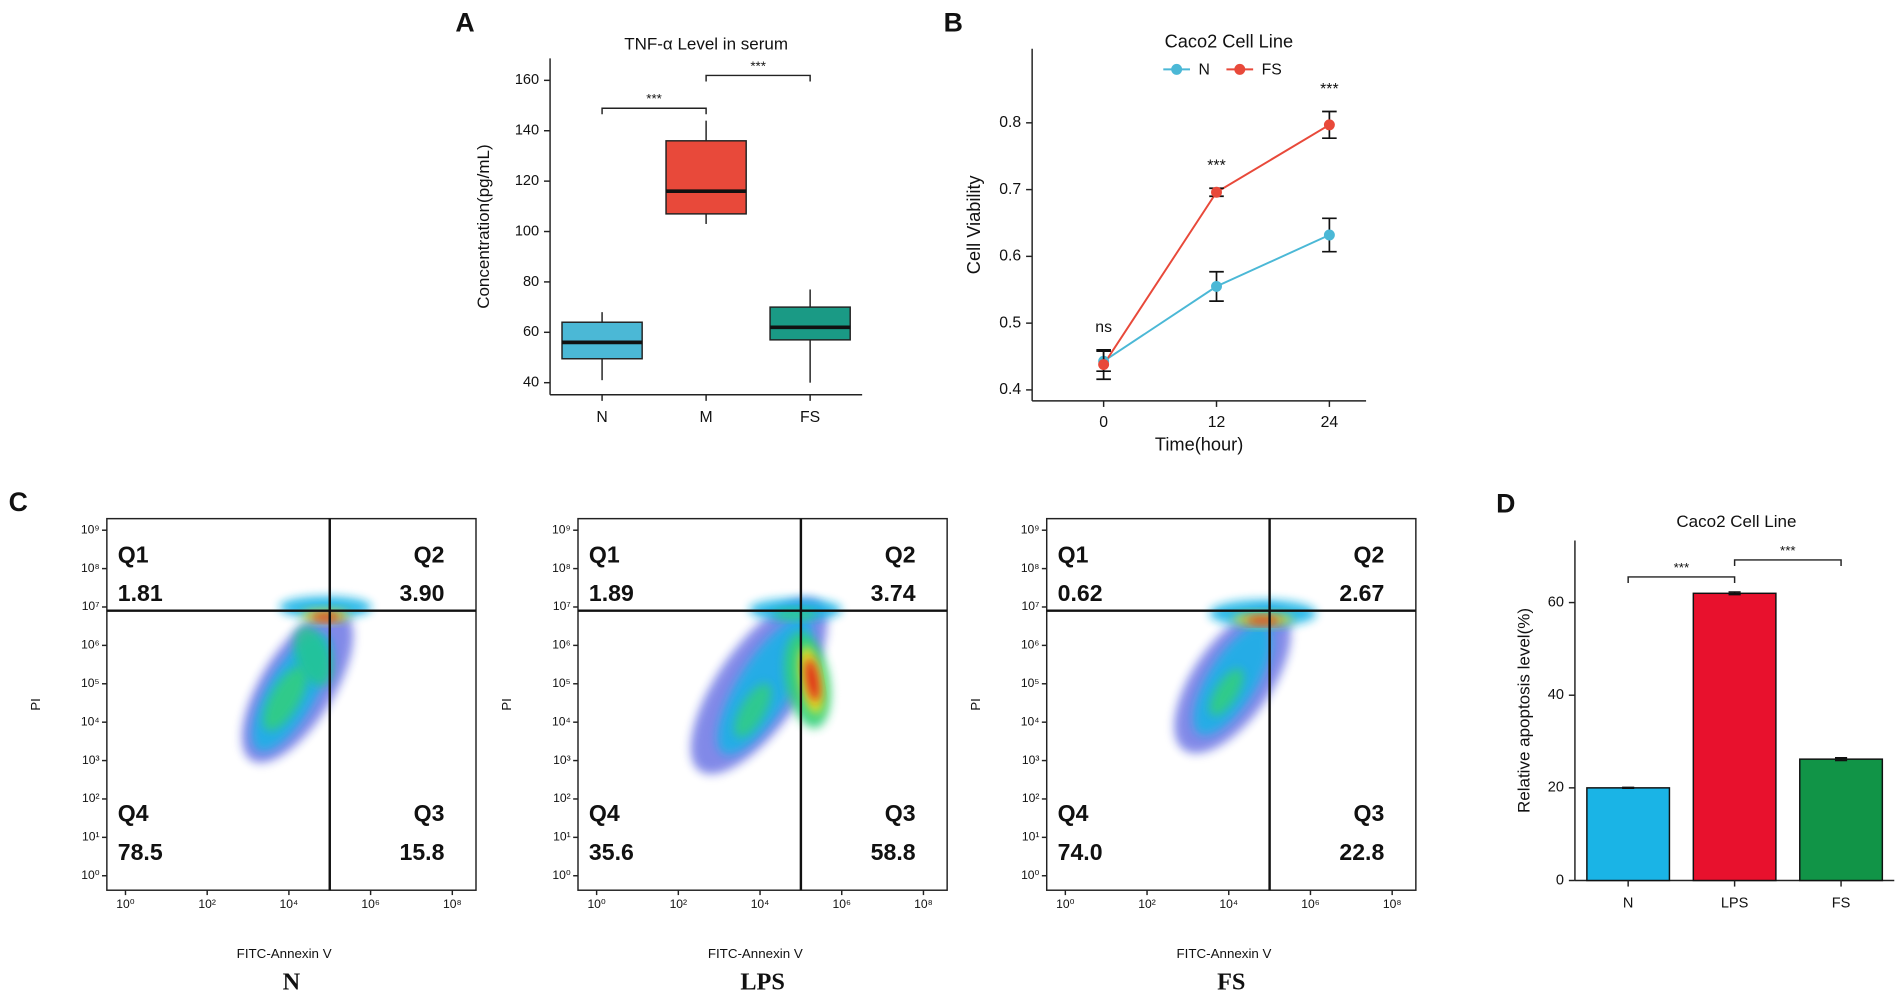 This screenshot has width=1904, height=996. Describe the element at coordinates (422, 593) in the screenshot. I see `quadrant-value: 3.90` at that location.